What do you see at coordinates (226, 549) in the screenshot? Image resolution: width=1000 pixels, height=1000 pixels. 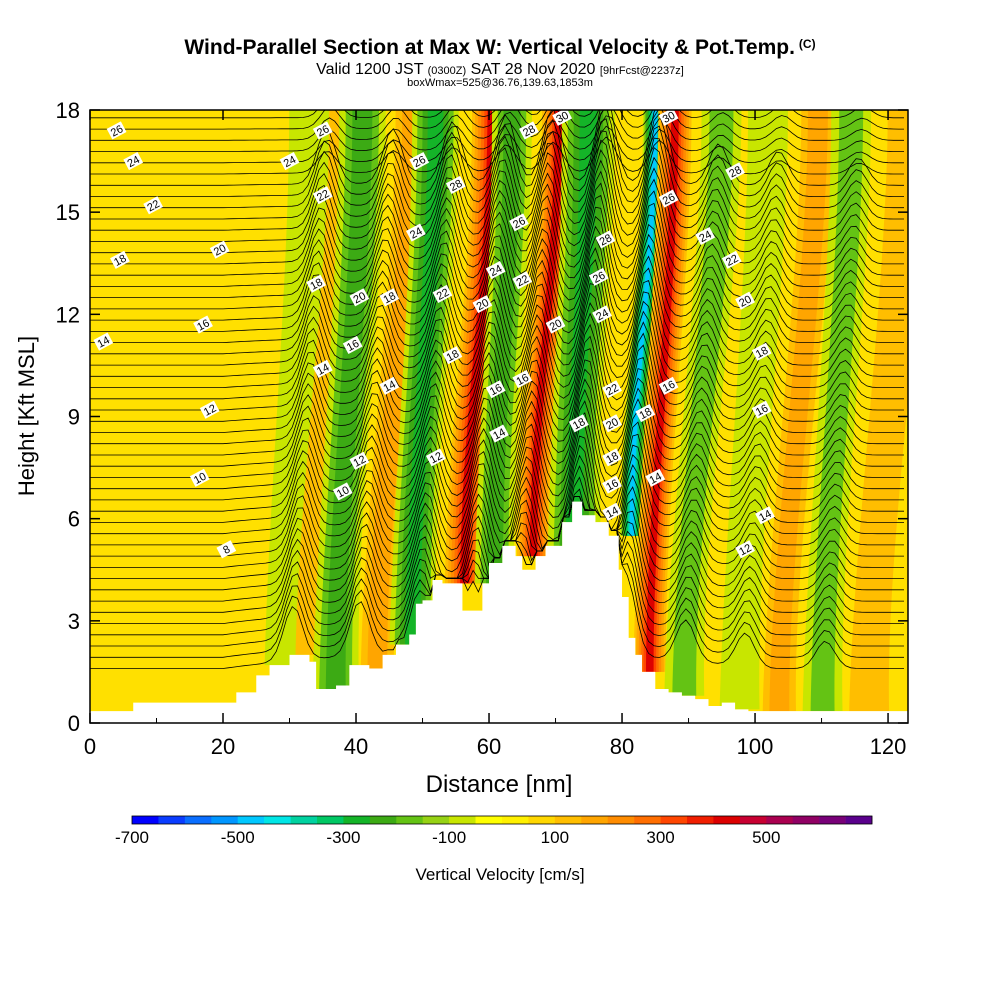 I see `contour-label-text: 8` at bounding box center [226, 549].